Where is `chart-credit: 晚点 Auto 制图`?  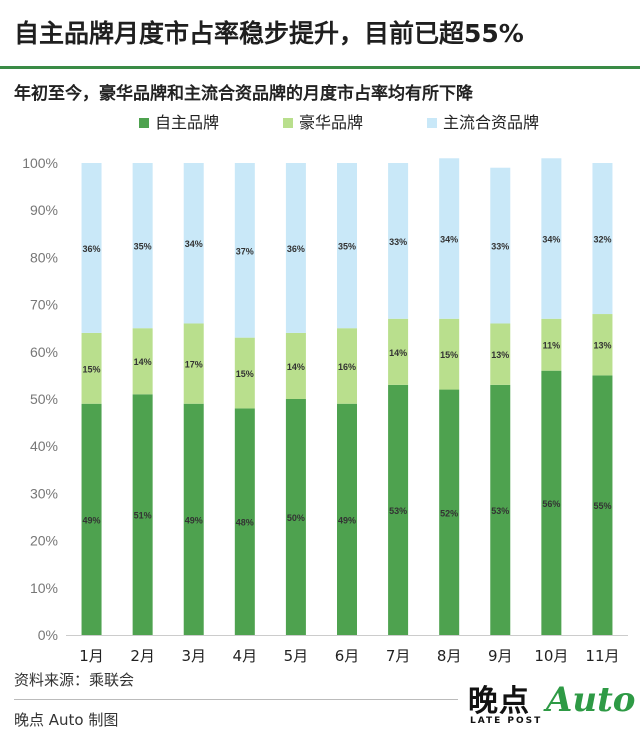 chart-credit: 晚点 Auto 制图 is located at coordinates (66, 720).